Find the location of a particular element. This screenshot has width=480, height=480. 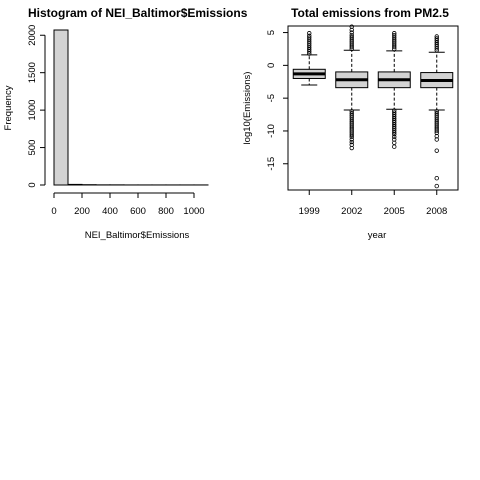

boxplot-x-axis: 1999 2002 2005 2008 is located at coordinates (373, 203).